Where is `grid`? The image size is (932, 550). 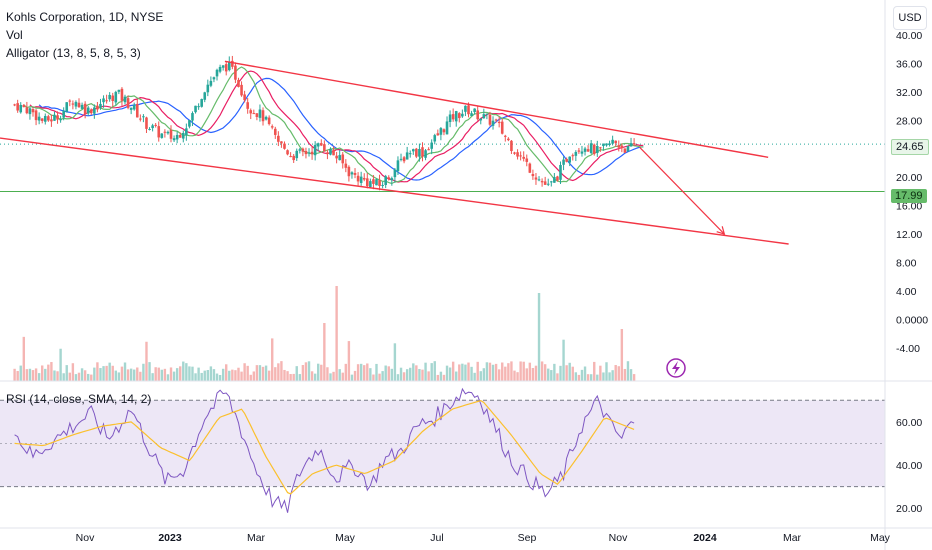
grid is located at coordinates (442, 167).